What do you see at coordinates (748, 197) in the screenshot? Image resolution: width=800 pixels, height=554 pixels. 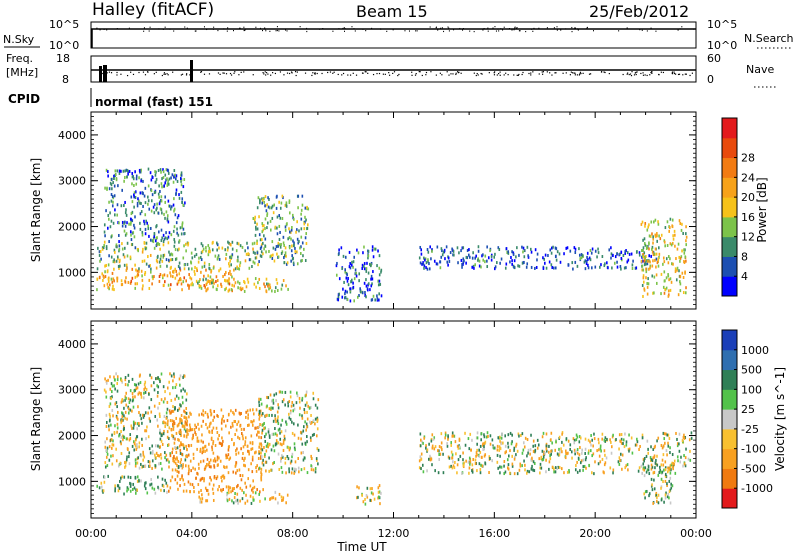 I see `colorbar-tick-label: 20` at bounding box center [748, 197].